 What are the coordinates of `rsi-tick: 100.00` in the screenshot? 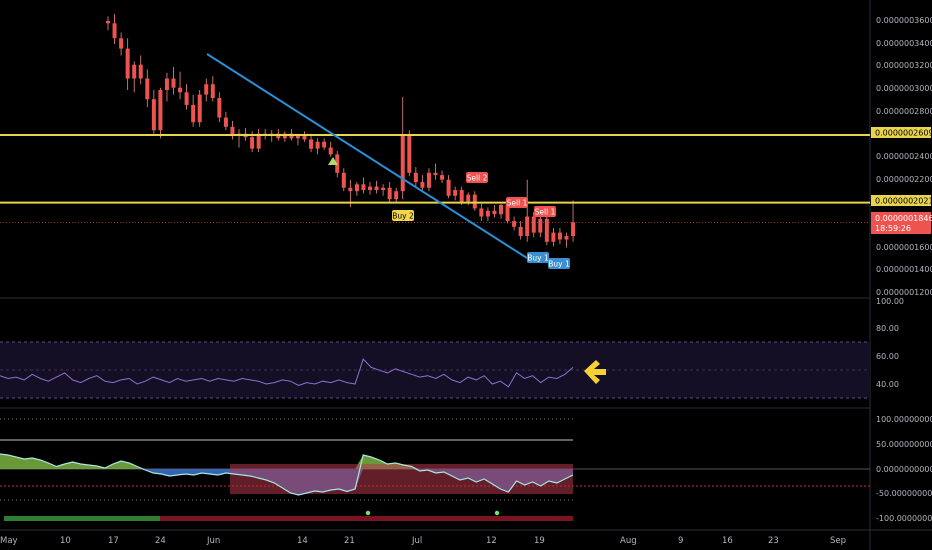 It's located at (890, 301).